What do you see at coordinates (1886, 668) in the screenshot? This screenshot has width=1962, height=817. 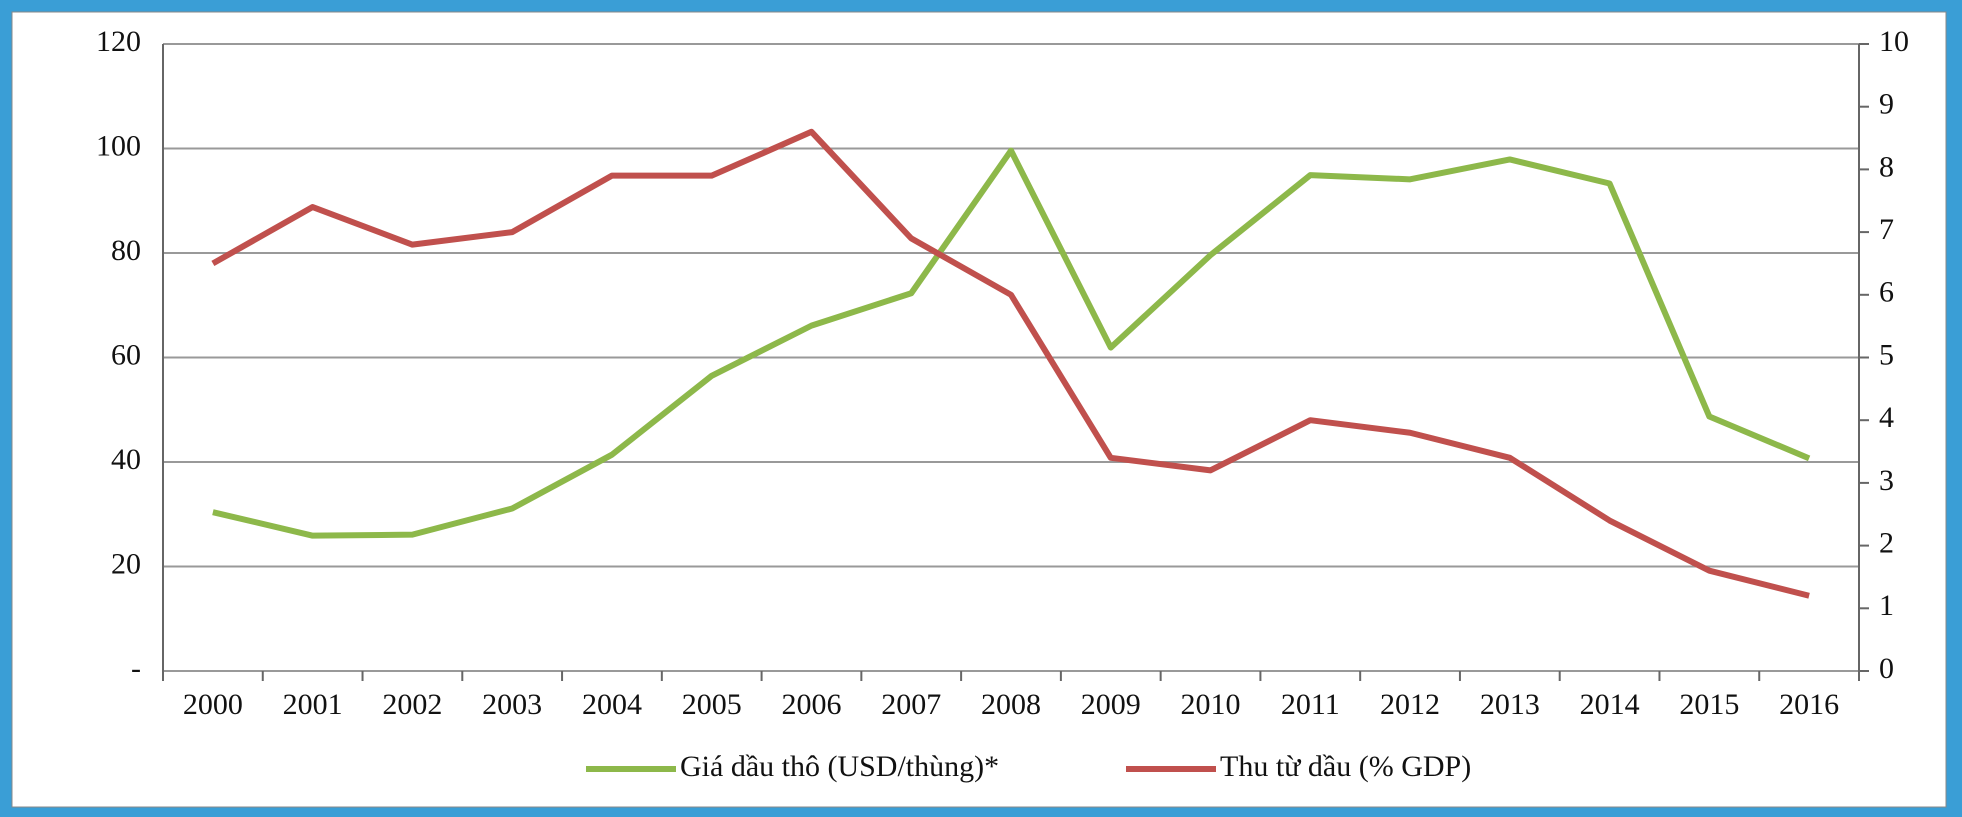 I see `y2-tick-label: 0` at bounding box center [1886, 668].